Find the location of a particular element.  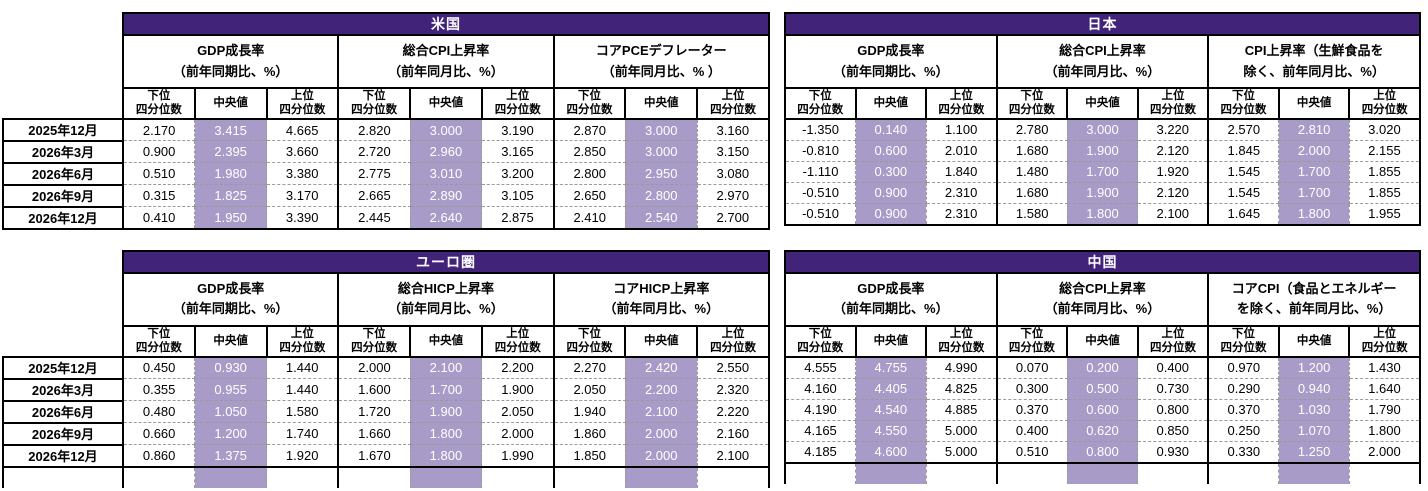

data-cell: 2.870 is located at coordinates (589, 129).